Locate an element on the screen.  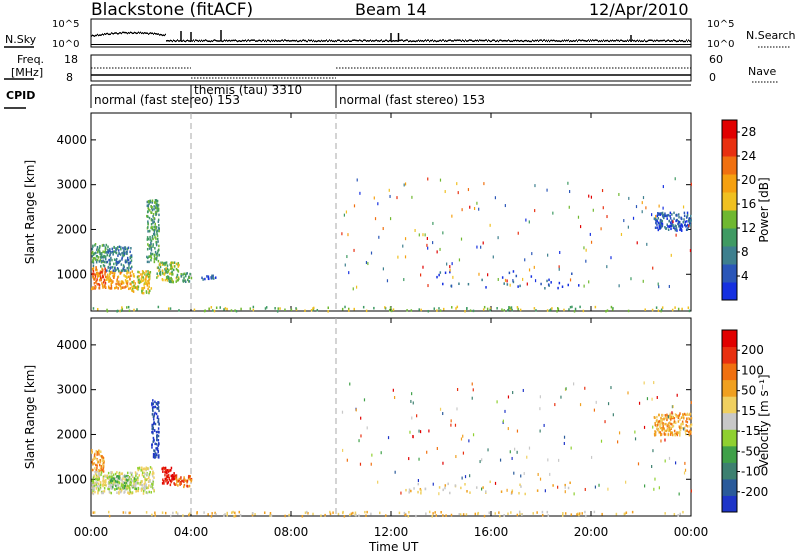
x-tick-label: 20:00 is located at coordinates (591, 532).